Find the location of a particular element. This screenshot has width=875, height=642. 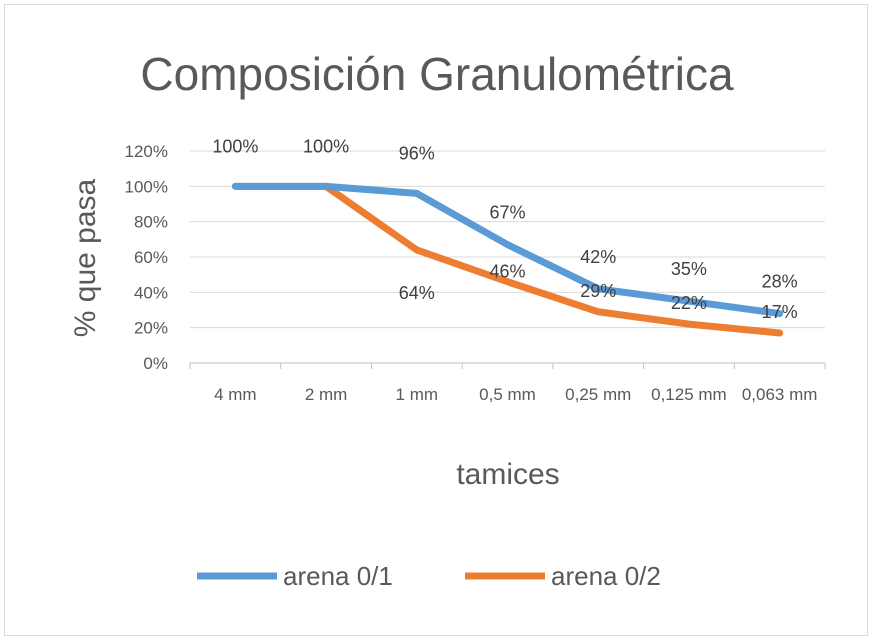

legend-label: arena 0/1 is located at coordinates (338, 576).